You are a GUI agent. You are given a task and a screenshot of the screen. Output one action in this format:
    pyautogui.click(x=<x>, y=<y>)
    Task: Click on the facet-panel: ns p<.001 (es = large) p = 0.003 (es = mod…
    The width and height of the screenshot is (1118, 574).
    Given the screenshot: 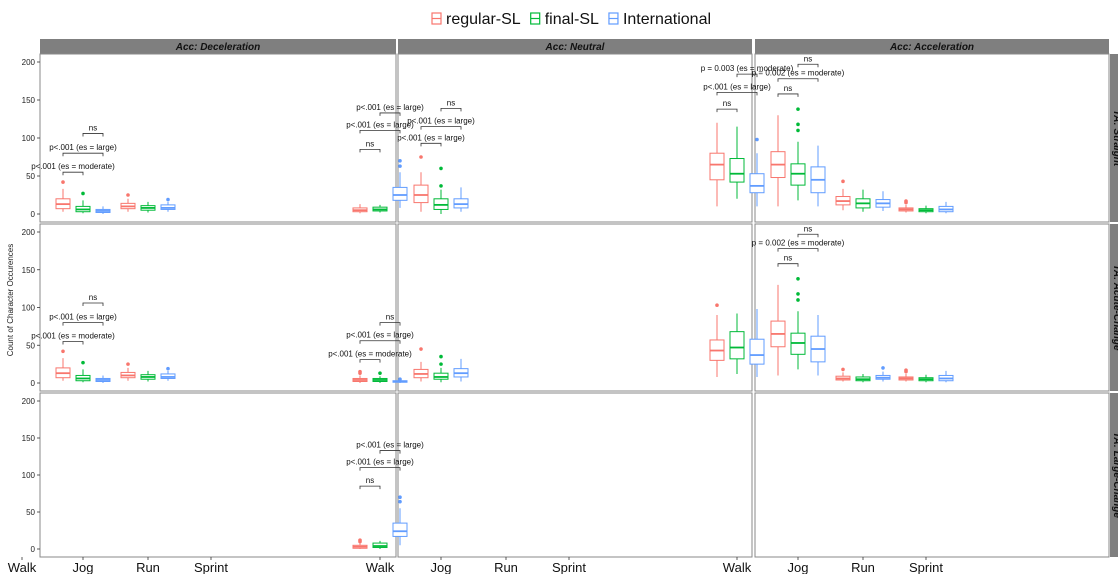 What is the action you would take?
    pyautogui.click(x=905, y=138)
    